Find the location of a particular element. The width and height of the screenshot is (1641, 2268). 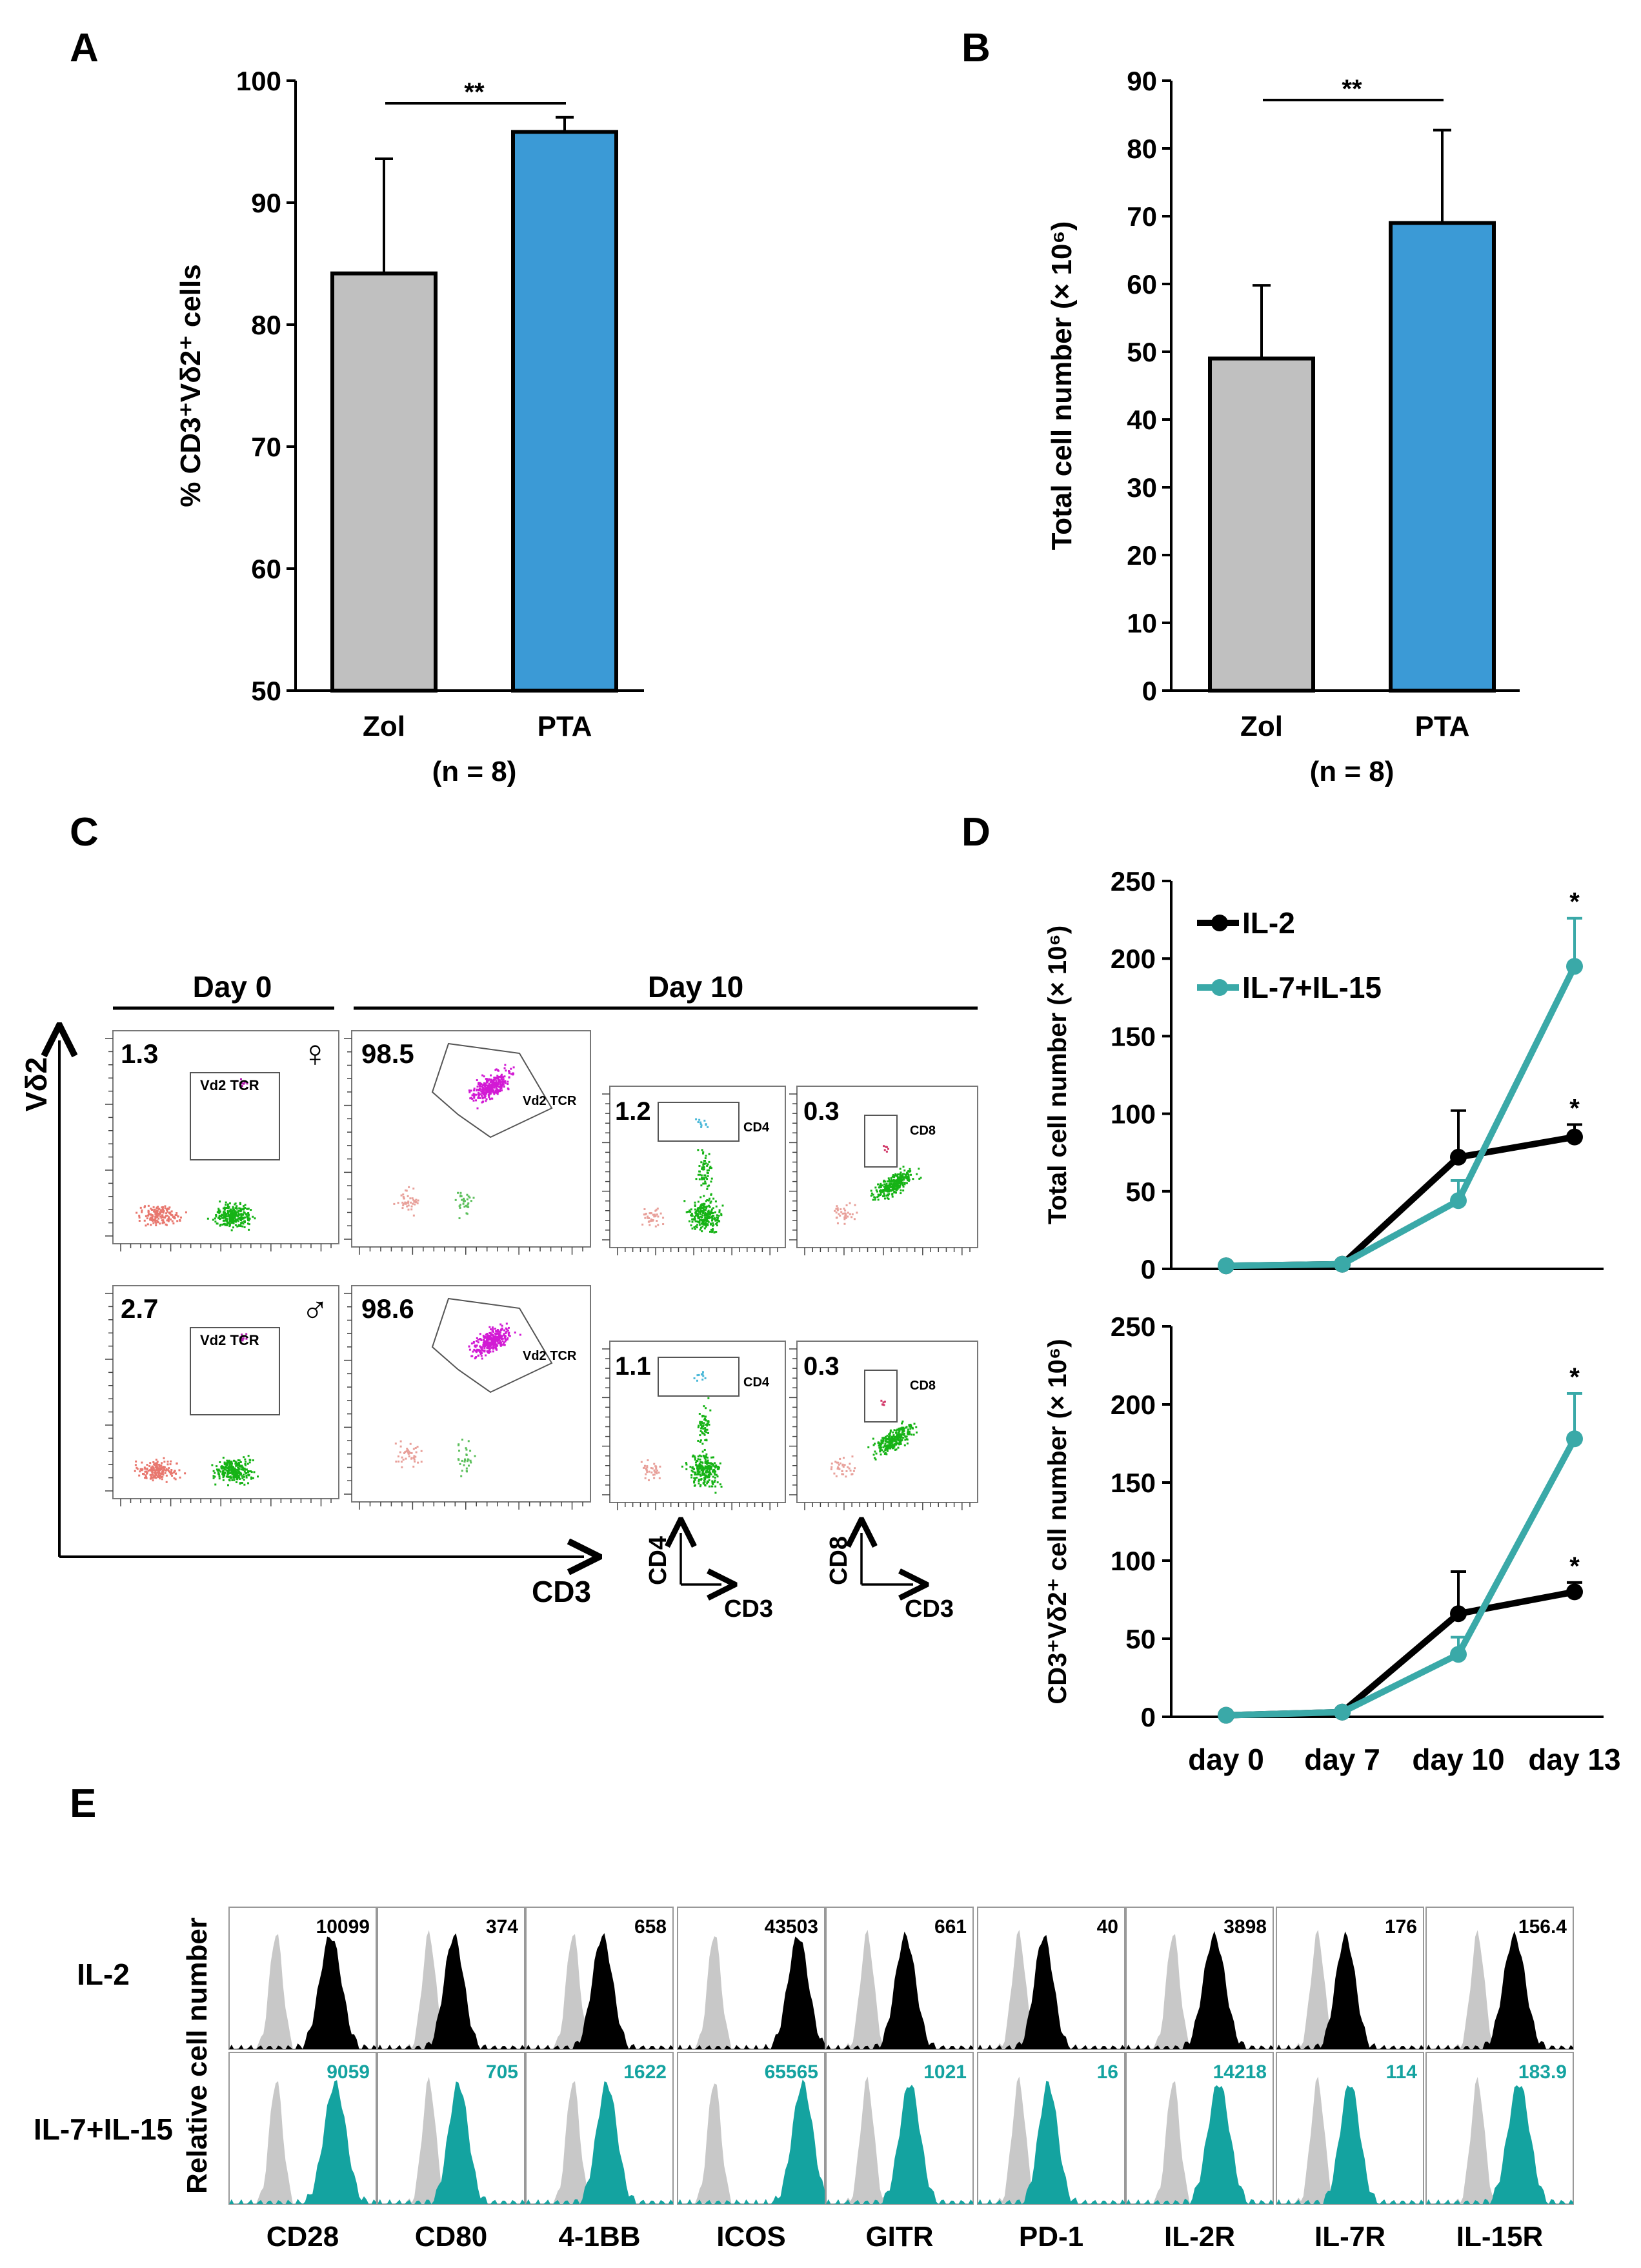

y-tick-label: 250 is located at coordinates (1133, 881).